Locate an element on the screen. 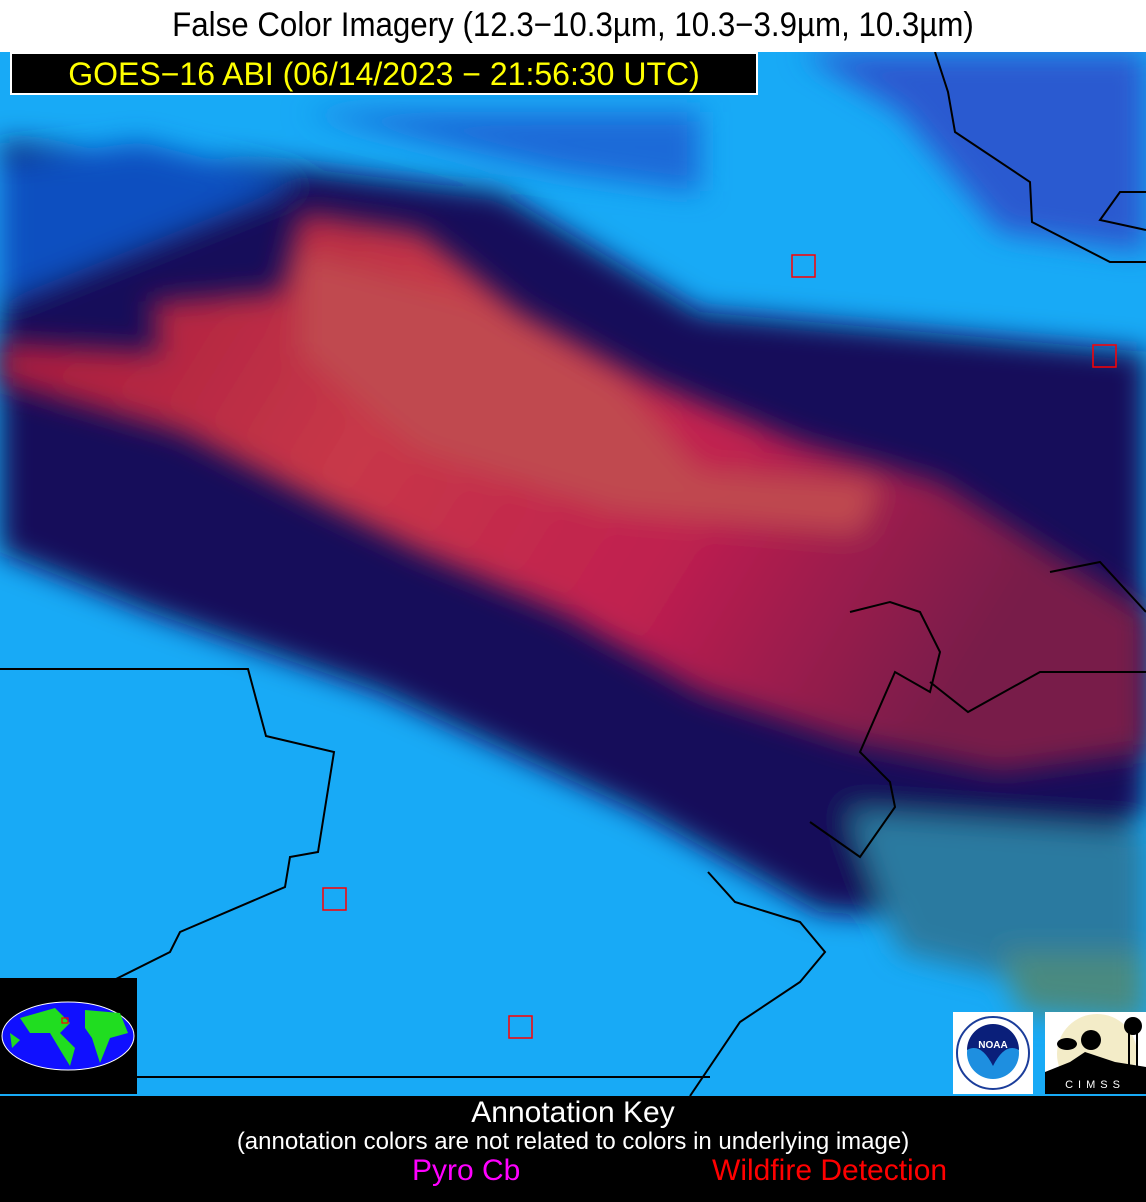 The image size is (1146, 1202). globe-locator-icon is located at coordinates (68, 1036).